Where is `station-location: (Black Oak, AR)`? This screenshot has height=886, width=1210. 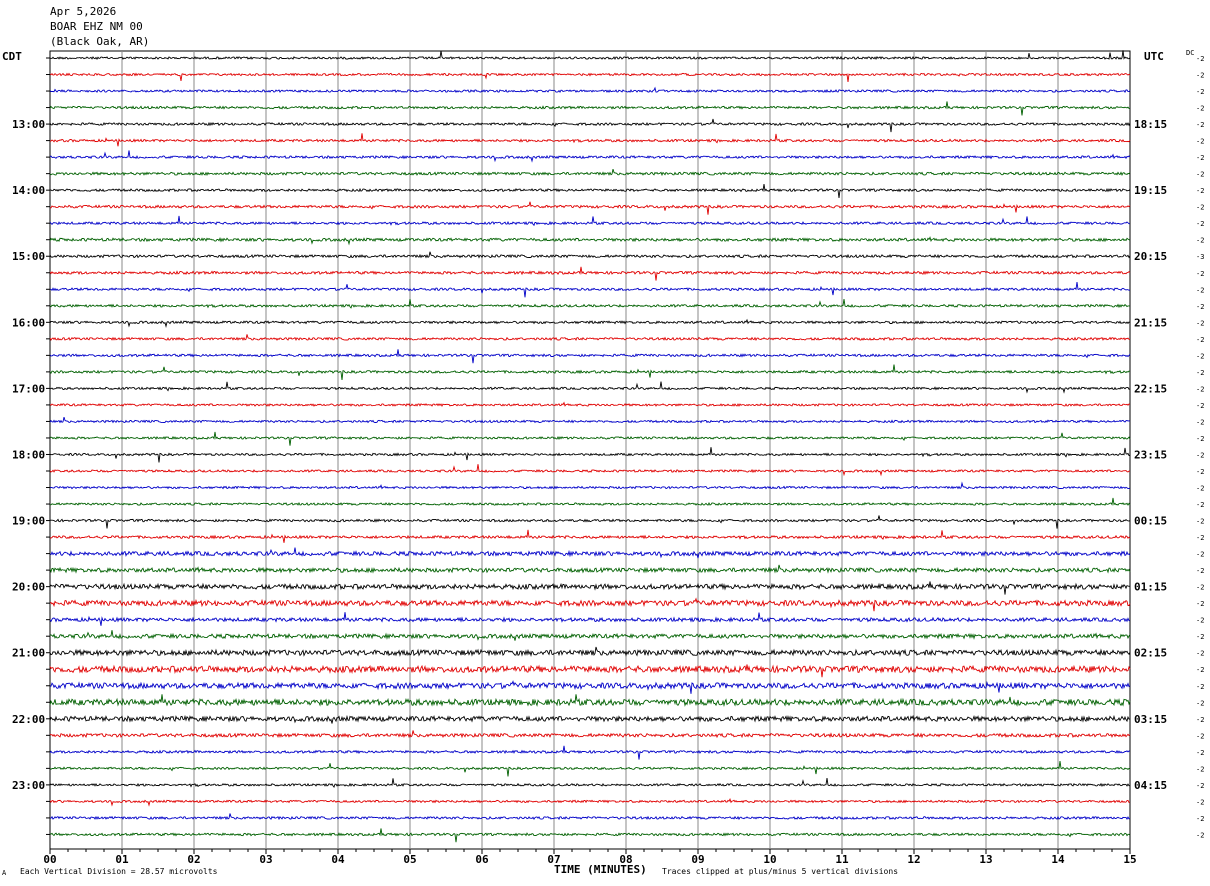
station-location: (Black Oak, AR) is located at coordinates (100, 41).